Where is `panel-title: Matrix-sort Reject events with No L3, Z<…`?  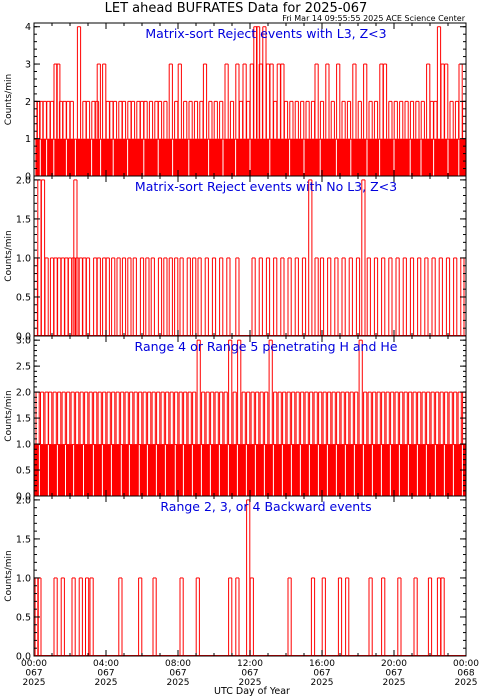 panel-title: Matrix-sort Reject events with No L3, Z<… is located at coordinates (266, 186).